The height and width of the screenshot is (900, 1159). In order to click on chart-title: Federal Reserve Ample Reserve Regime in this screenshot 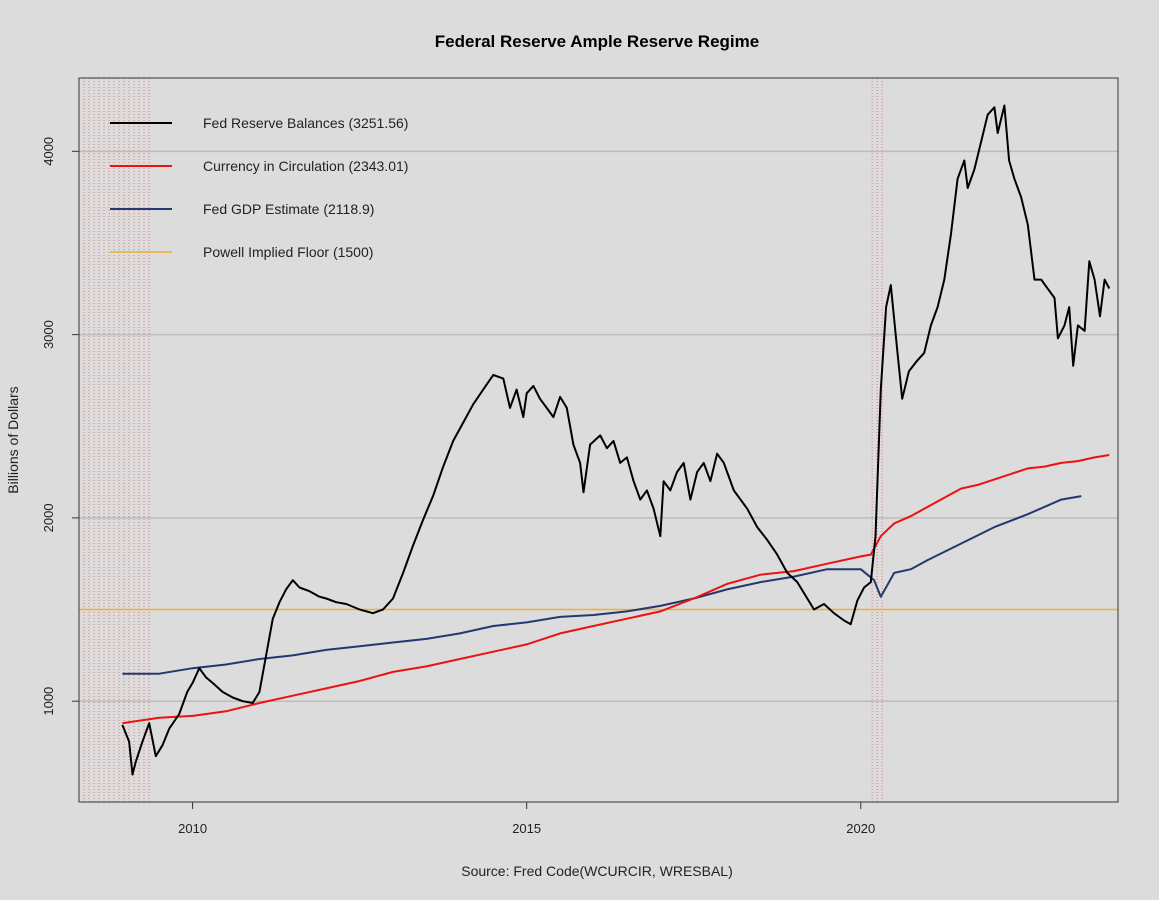, I will do `click(597, 41)`.